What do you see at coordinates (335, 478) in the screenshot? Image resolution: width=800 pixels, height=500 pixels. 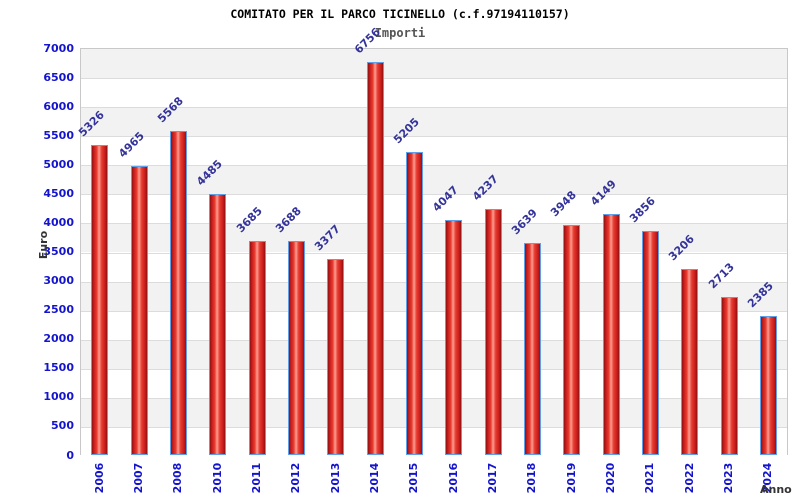 I see `x-tick-label: 2013` at bounding box center [335, 478].